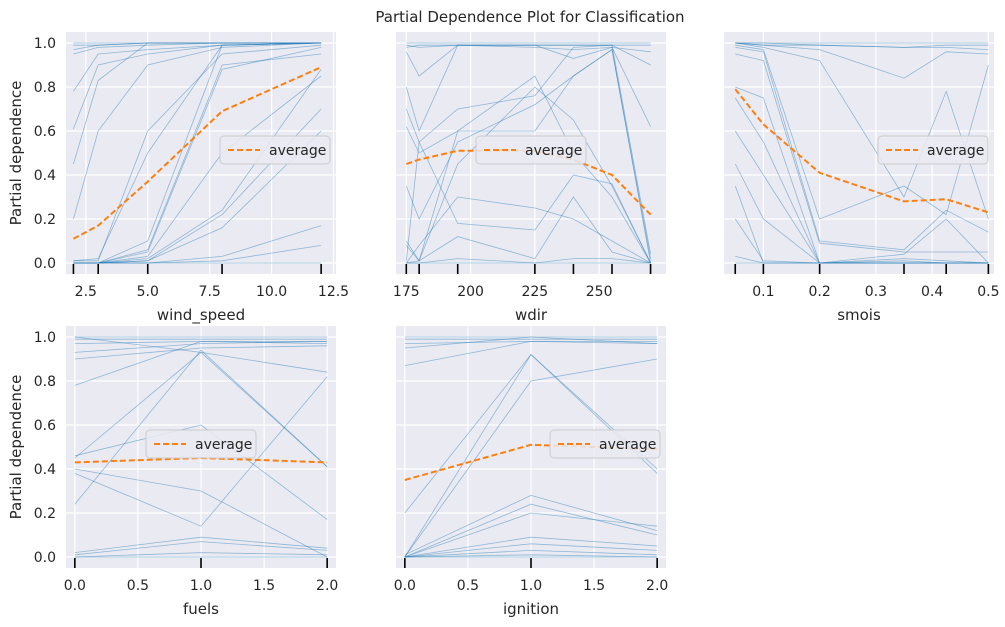 The height and width of the screenshot is (627, 1005). What do you see at coordinates (859, 315) in the screenshot?
I see `x-axis-label: smois` at bounding box center [859, 315].